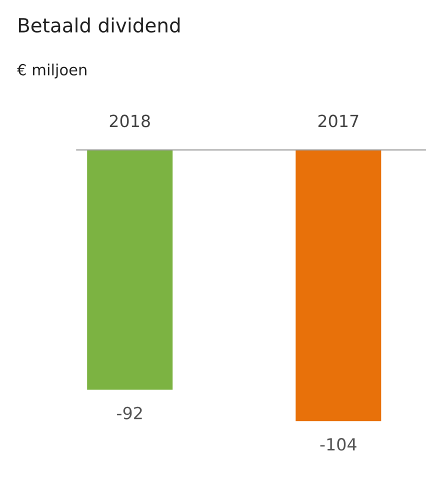 The height and width of the screenshot is (490, 426). I want to click on data-label: -104, so click(338, 444).